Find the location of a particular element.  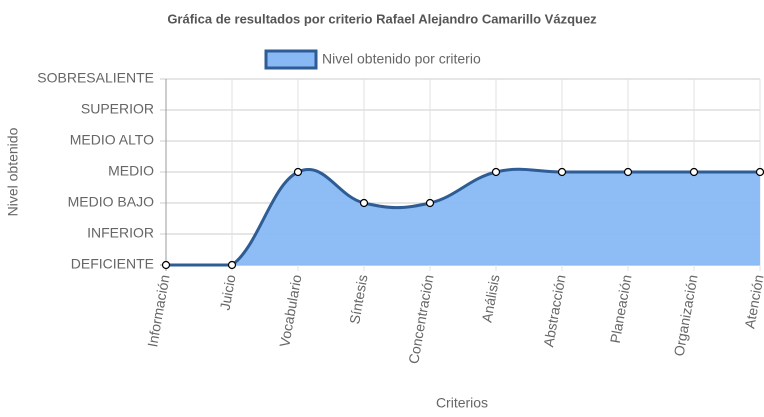

x-tick-label: Información is located at coordinates (158, 310).